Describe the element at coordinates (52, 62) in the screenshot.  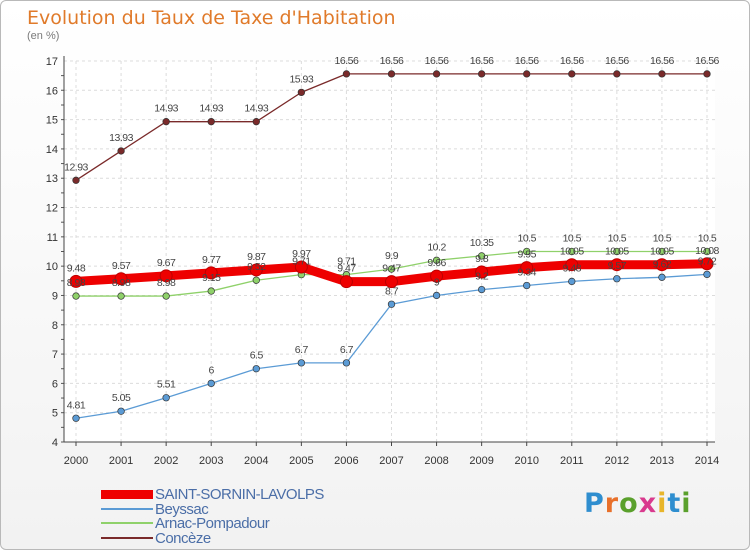
I see `y-tick-label: 17` at that location.